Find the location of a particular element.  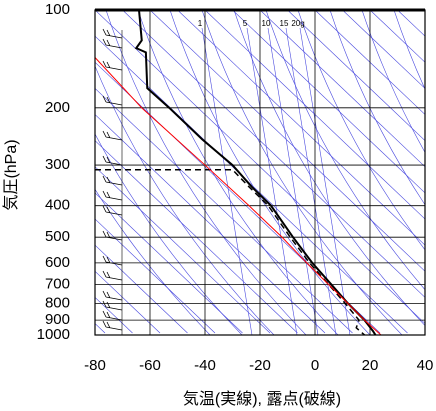

x-tick-label: -40 is located at coordinates (205, 365).